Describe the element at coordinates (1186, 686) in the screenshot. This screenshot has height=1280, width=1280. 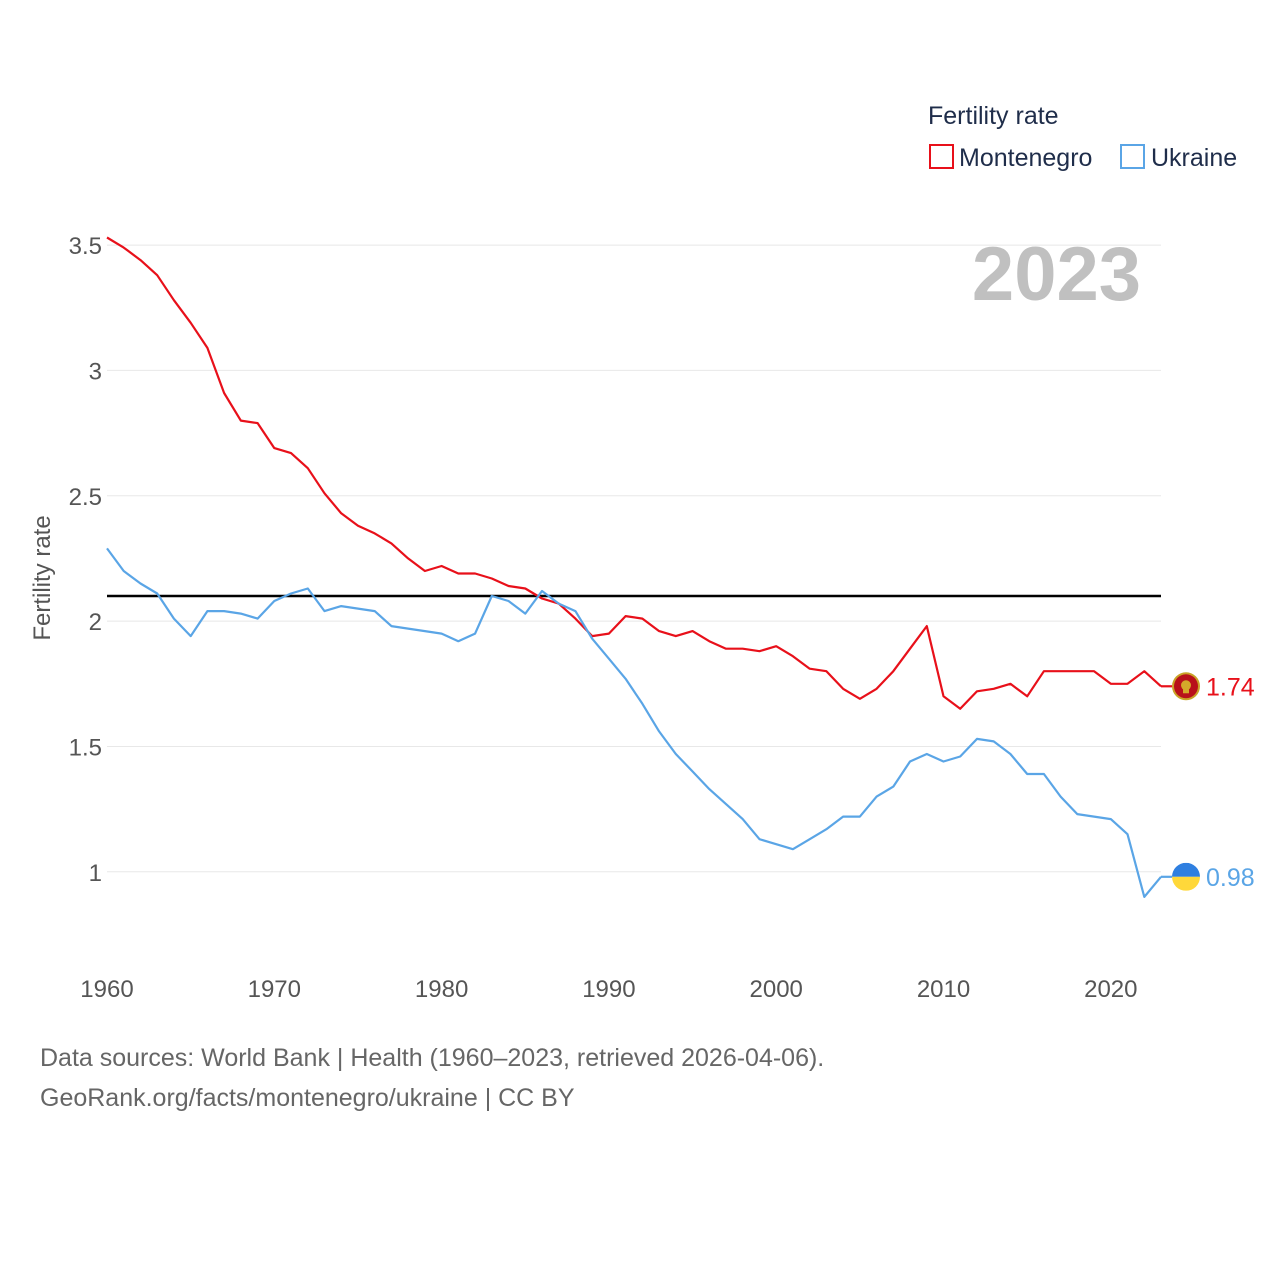
I see `montenegro-flag-icon` at that location.